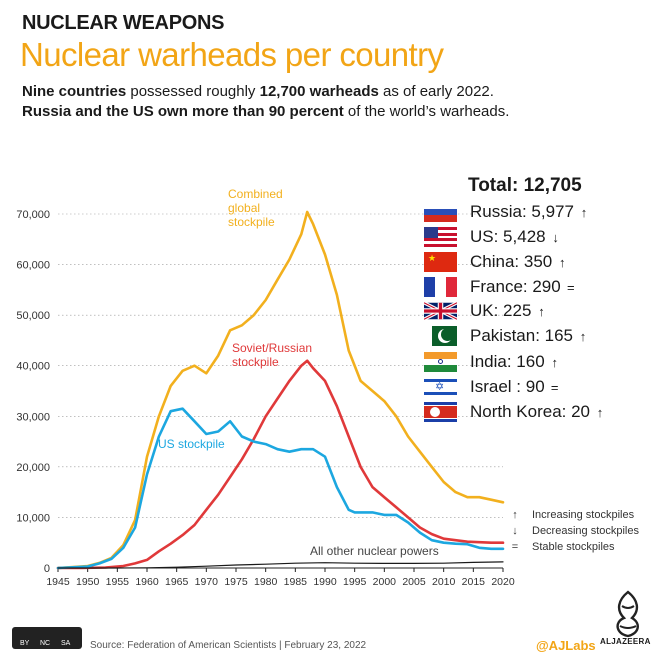  What do you see at coordinates (272, 348) in the screenshot?
I see `russia-series-label: Soviet/Russian` at bounding box center [272, 348].